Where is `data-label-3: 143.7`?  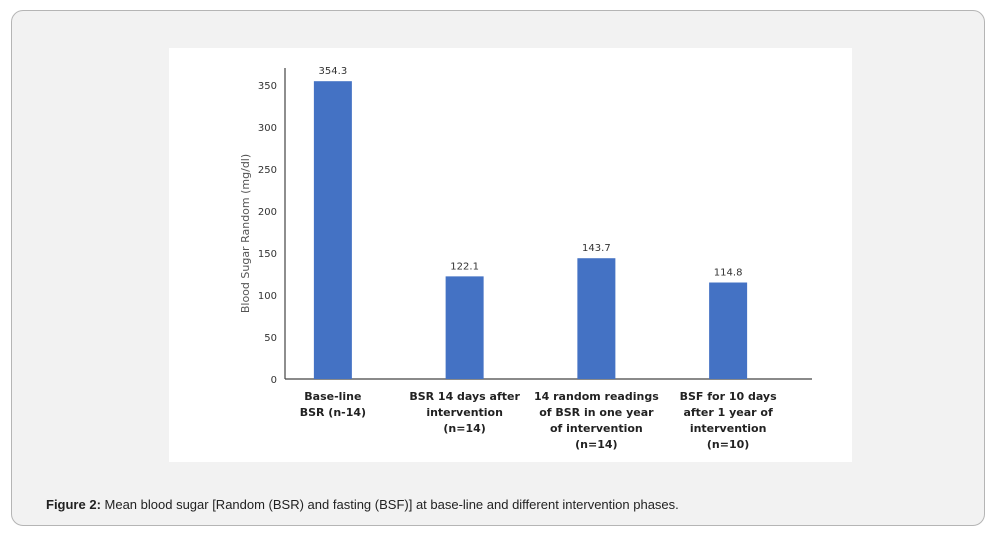
data-label-3: 143.7 is located at coordinates (596, 248).